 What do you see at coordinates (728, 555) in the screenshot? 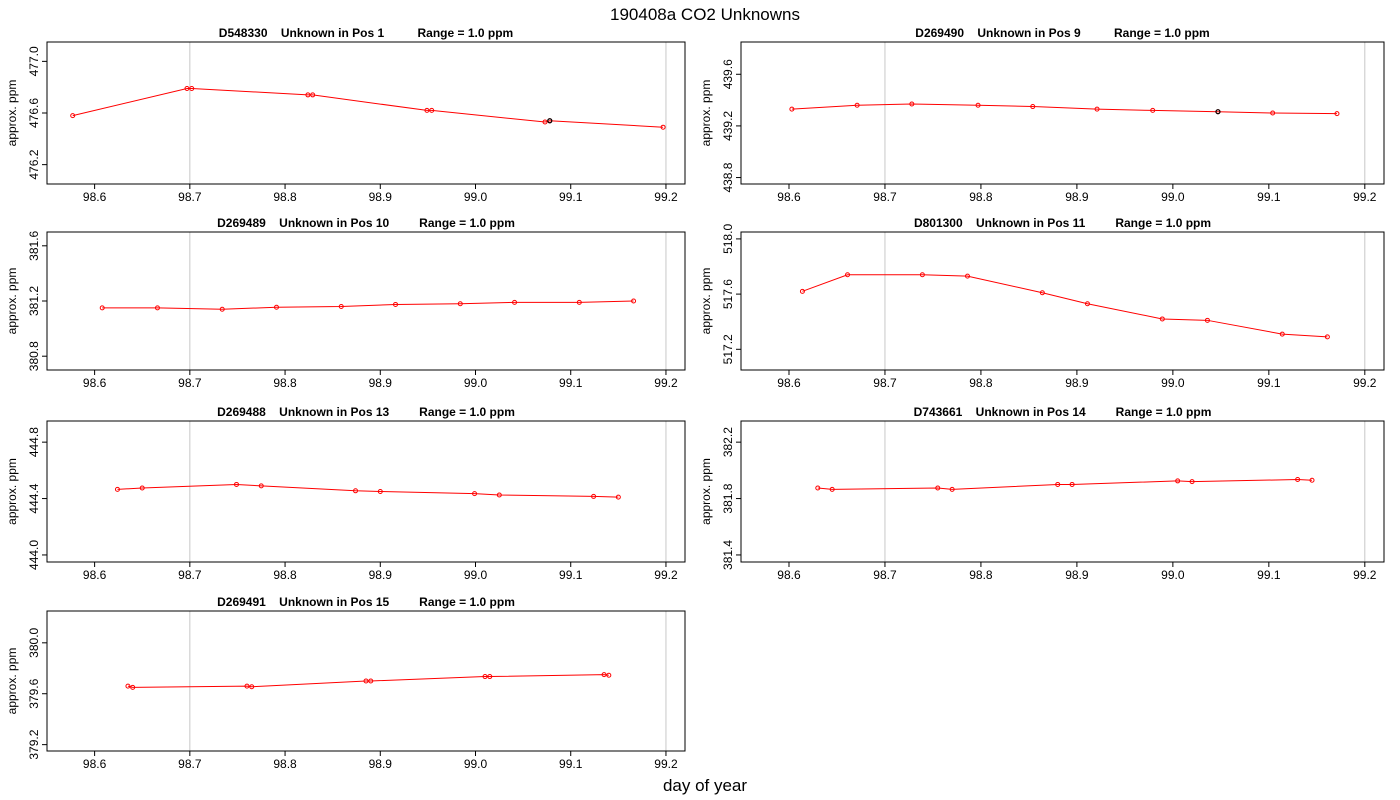
I see `panel-6-ytick-label: 381.4` at bounding box center [728, 555].